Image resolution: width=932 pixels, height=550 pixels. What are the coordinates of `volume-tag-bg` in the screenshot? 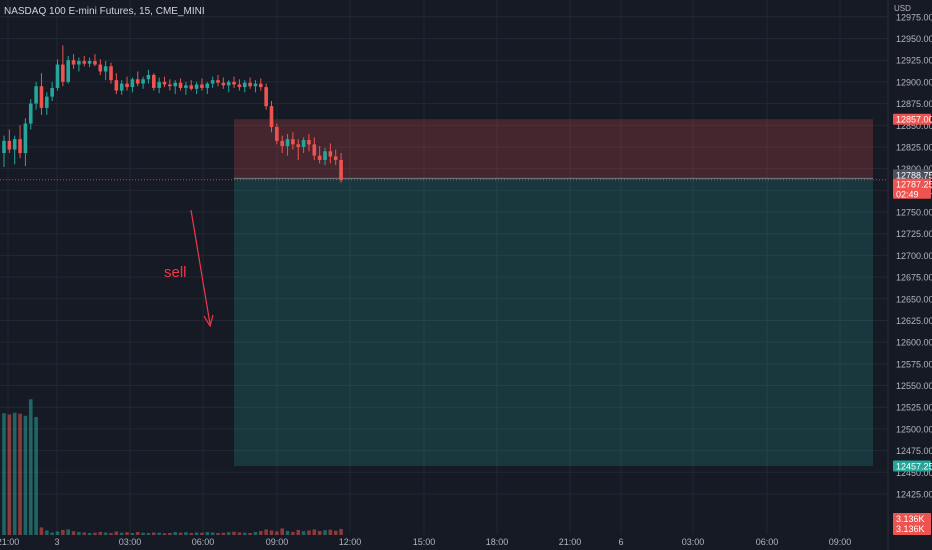 It's located at (912, 524).